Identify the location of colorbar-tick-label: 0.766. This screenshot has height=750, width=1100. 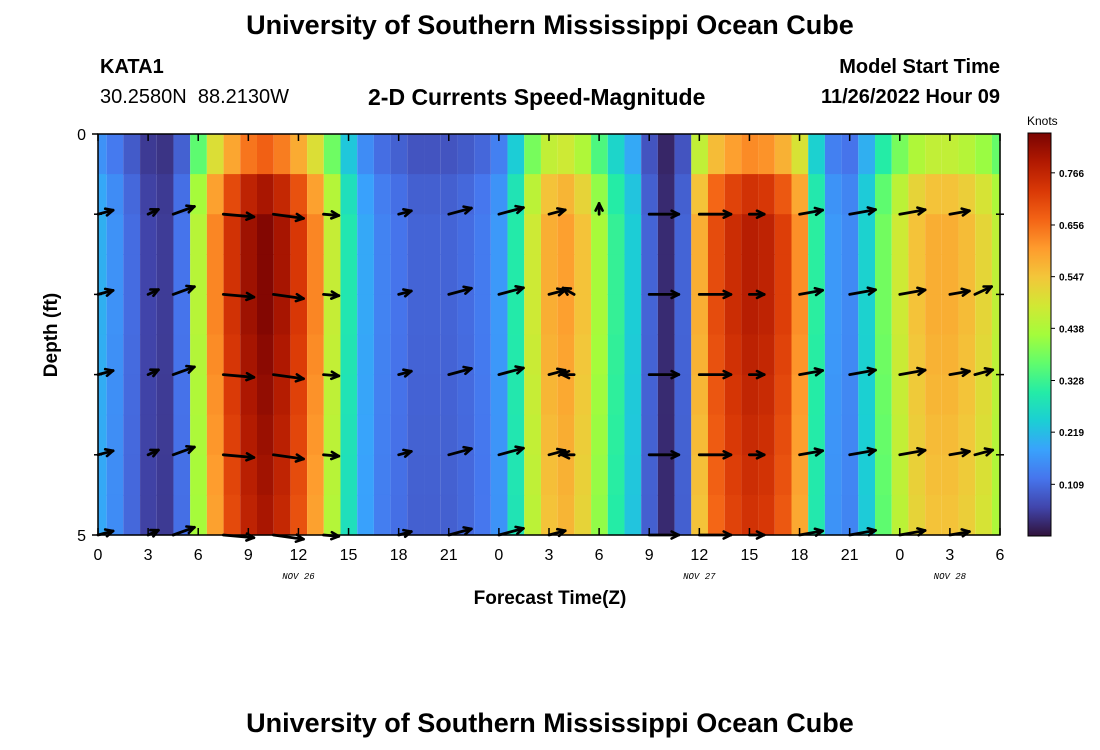
(1071, 174).